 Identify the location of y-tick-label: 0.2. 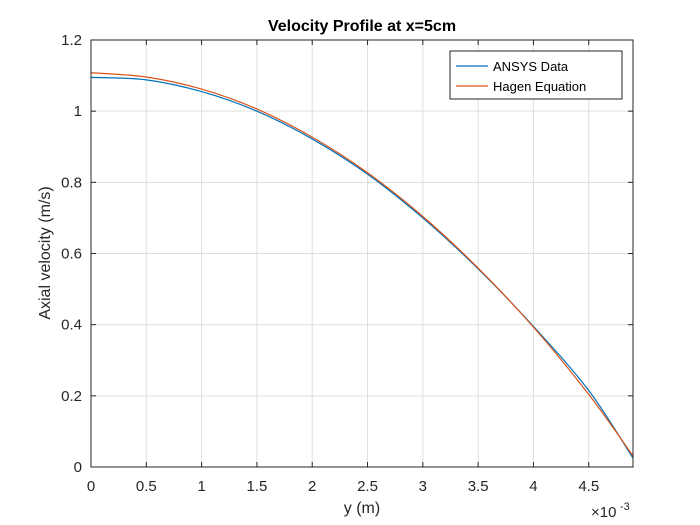
(71, 396).